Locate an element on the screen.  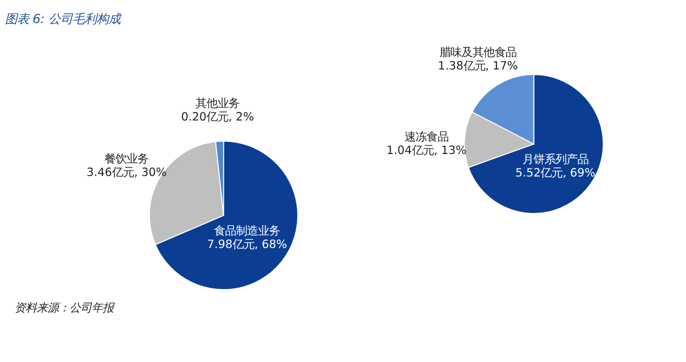
data-label: 0.20亿元, 2% is located at coordinates (217, 116).